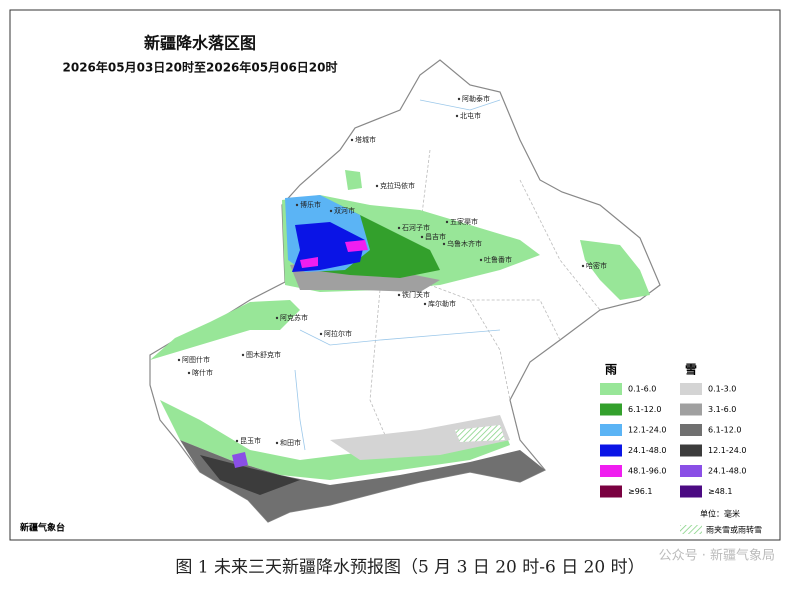 The width and height of the screenshot is (800, 590). What do you see at coordinates (722, 389) in the screenshot?
I see `legend-label: 0.1-3.0` at bounding box center [722, 389].